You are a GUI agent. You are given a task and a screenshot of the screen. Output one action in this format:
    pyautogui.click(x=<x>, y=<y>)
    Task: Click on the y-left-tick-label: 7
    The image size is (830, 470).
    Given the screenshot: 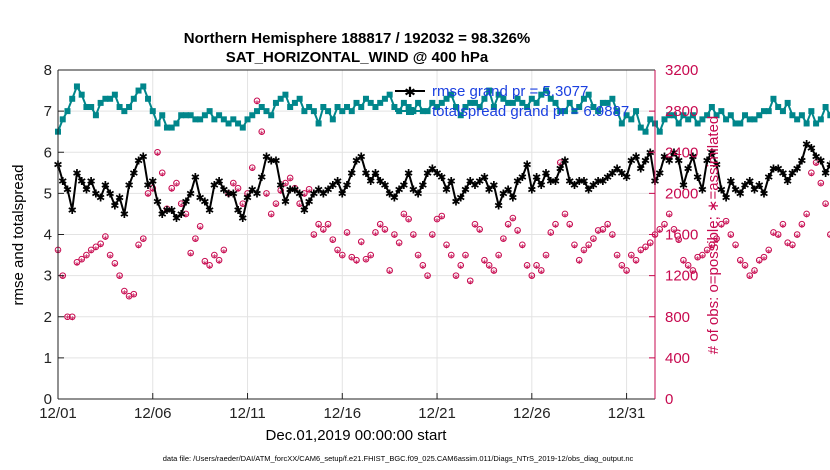 What is the action you would take?
    pyautogui.click(x=48, y=111)
    